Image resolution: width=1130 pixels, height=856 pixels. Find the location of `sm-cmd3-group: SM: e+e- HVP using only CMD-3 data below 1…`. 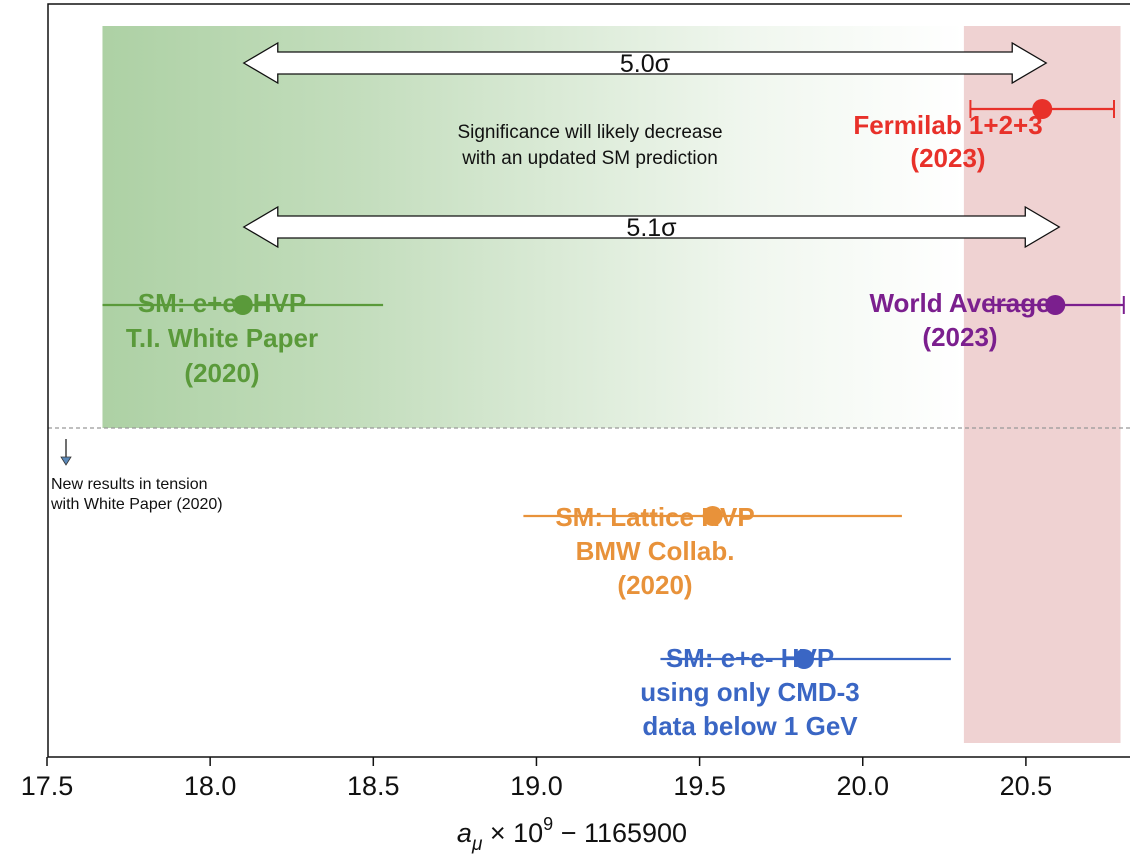

sm-cmd3-group: SM: e+e- HVP using only CMD-3 data below 1… is located at coordinates (795, 692).